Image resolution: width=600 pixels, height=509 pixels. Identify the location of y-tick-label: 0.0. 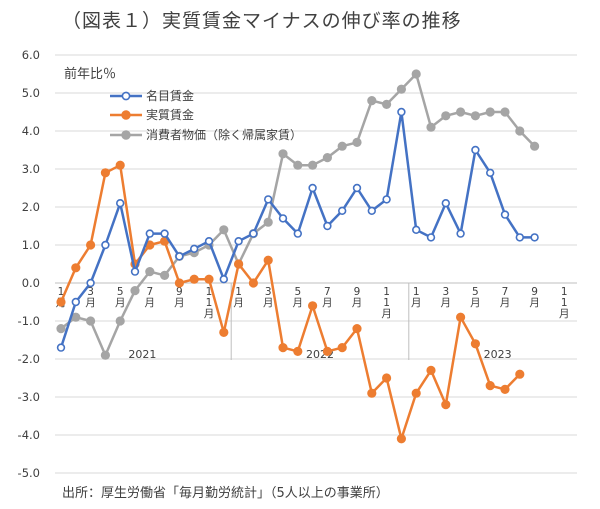
(31, 283).